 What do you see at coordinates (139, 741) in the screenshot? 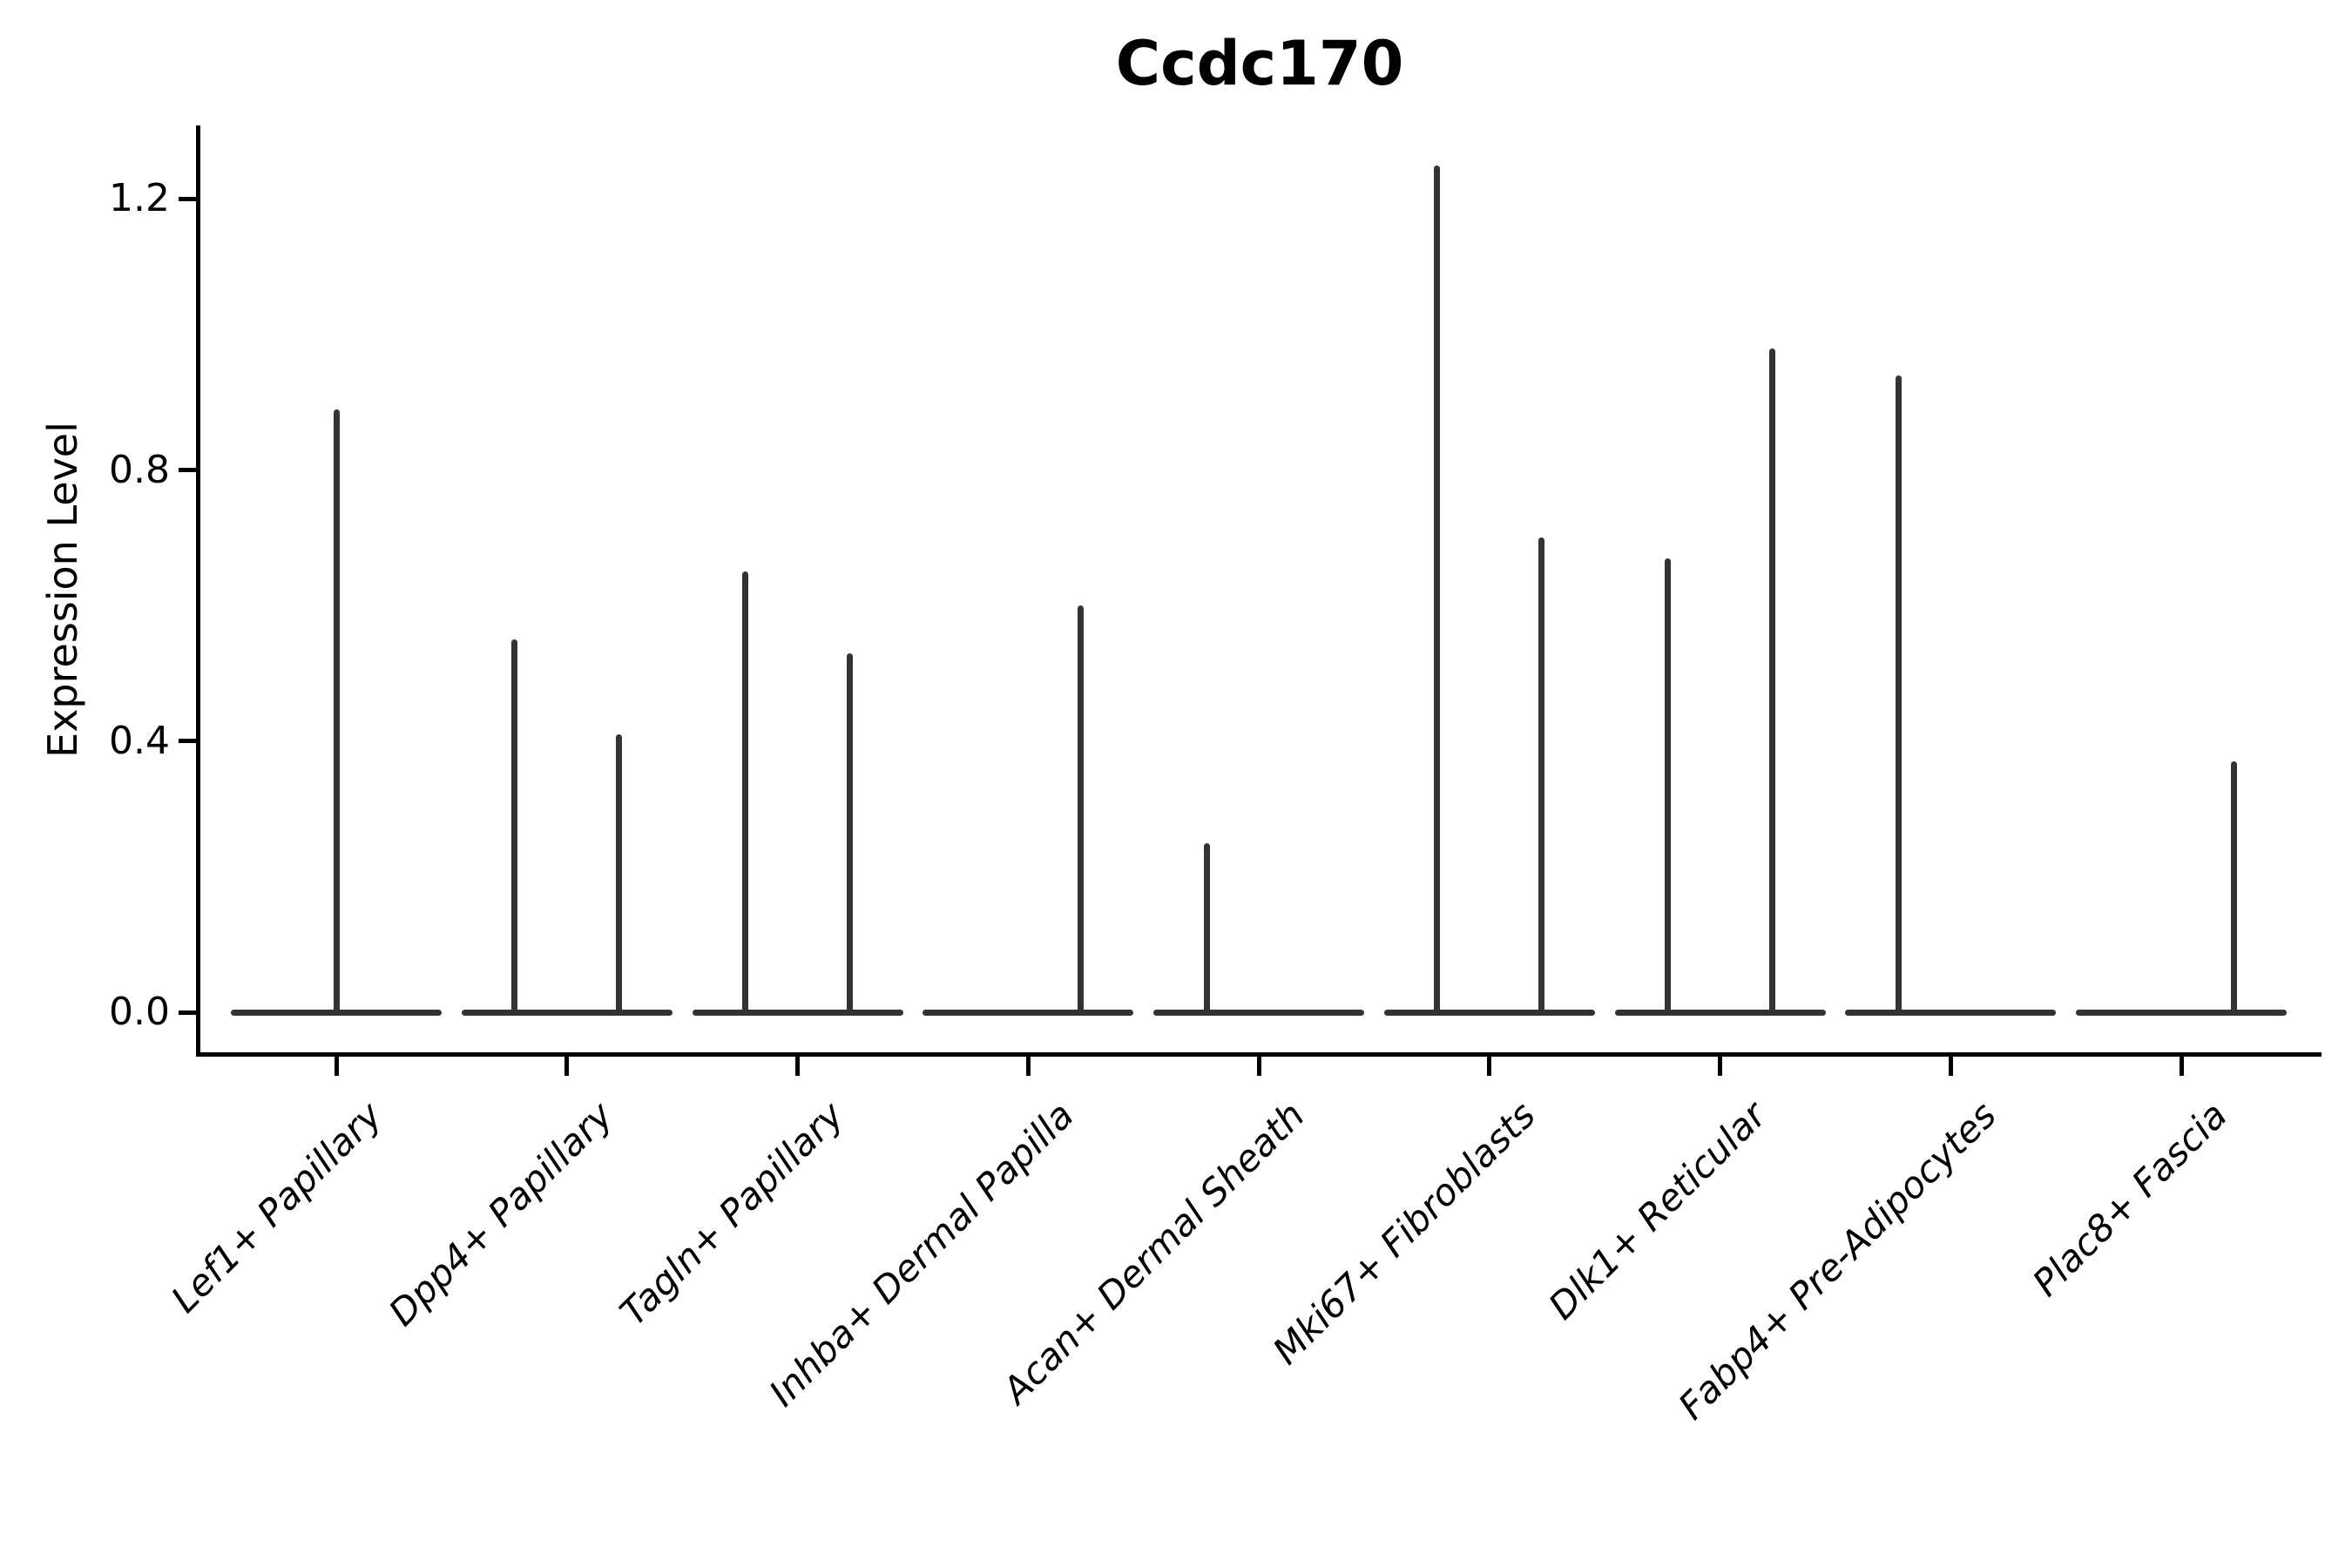
I see `y-tick-label: 0.4` at bounding box center [139, 741].